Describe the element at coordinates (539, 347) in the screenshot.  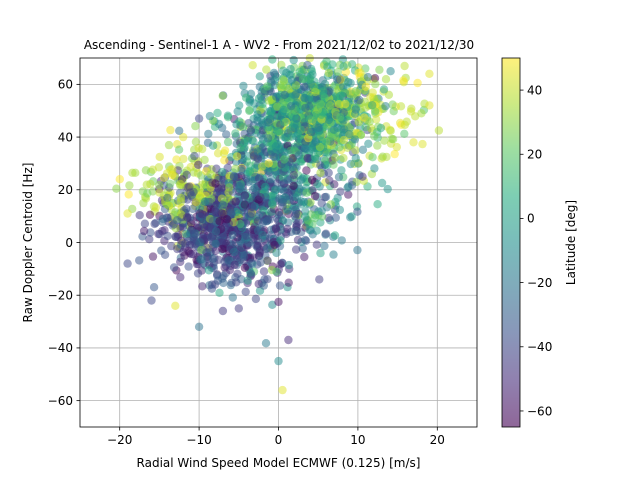
I see `colorbar-tick-label: −40` at that location.